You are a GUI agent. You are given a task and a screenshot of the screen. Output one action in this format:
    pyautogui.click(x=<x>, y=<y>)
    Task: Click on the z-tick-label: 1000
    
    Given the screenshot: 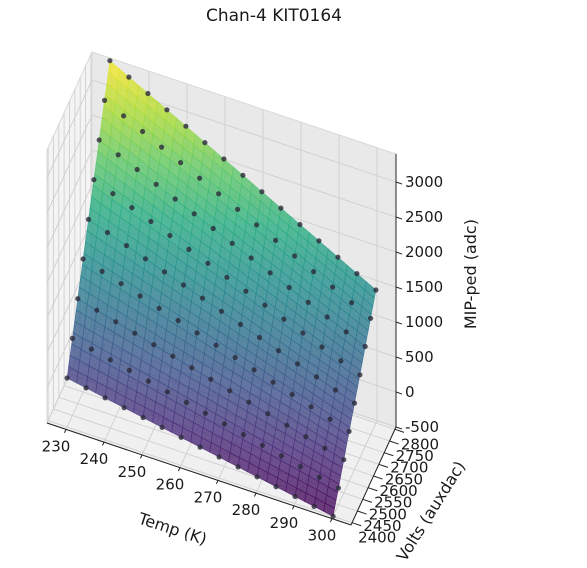 What is the action you would take?
    pyautogui.click(x=424, y=322)
    